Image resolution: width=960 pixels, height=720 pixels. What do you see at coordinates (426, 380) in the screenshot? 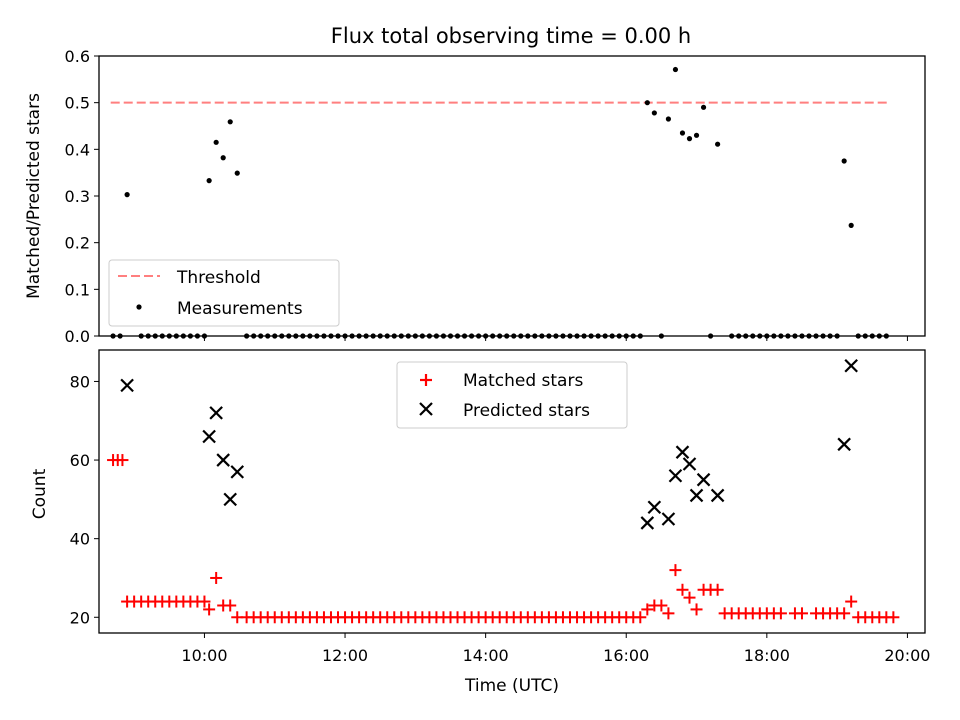
I see `legend-matched-swatch` at bounding box center [426, 380].